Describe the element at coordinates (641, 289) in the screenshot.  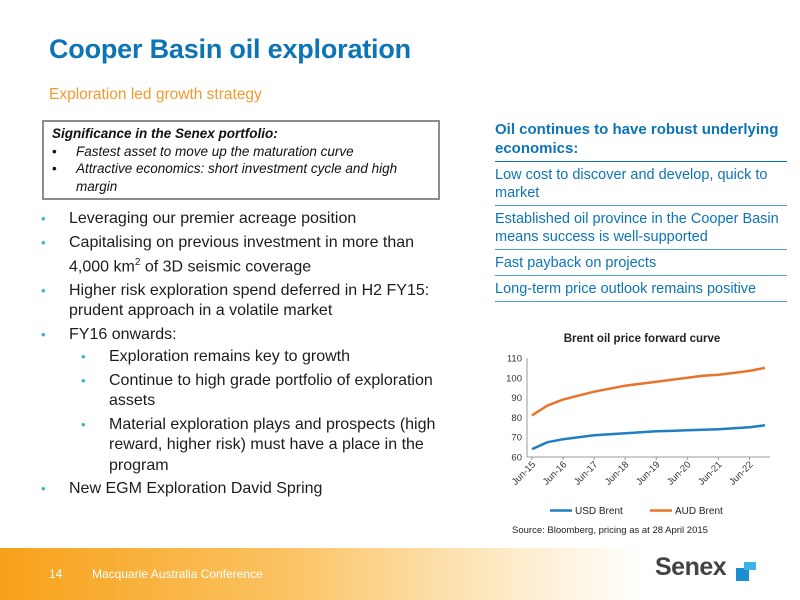
I see `economics-item: Long-term price outlook remains positive` at that location.